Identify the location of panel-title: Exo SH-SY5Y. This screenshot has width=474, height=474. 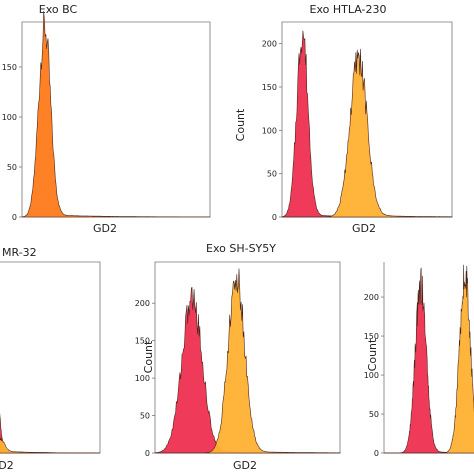
(241, 248).